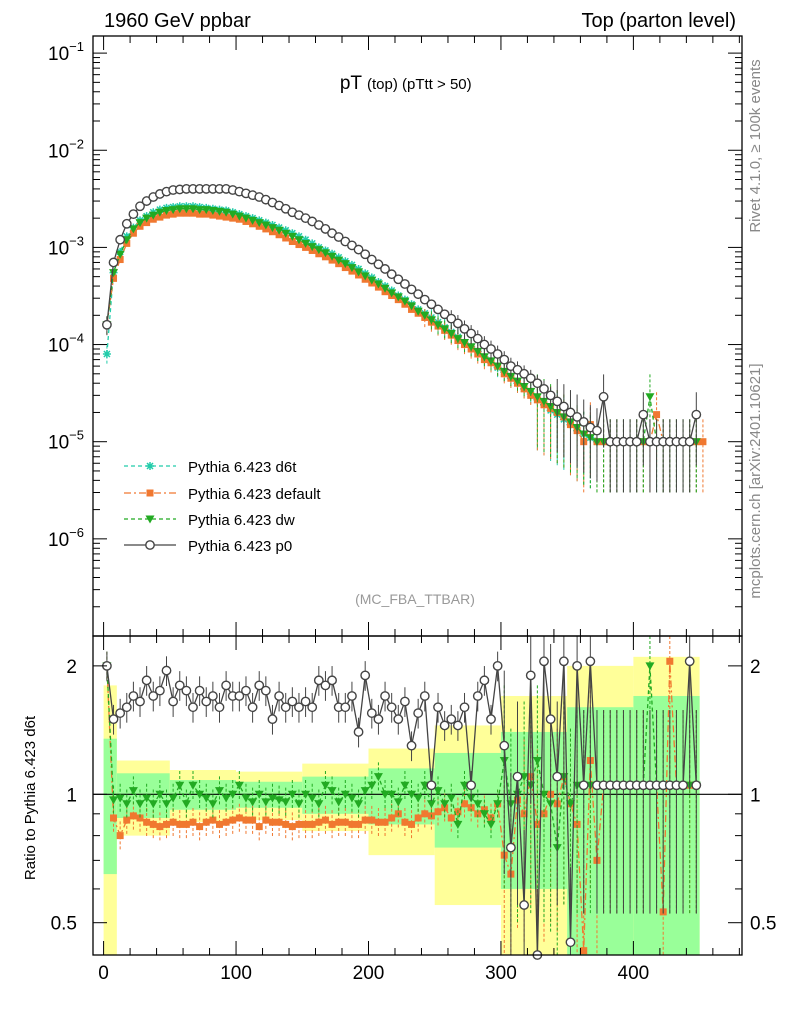 This screenshot has width=786, height=1024. I want to click on legend-symbol-default, so click(150, 493).